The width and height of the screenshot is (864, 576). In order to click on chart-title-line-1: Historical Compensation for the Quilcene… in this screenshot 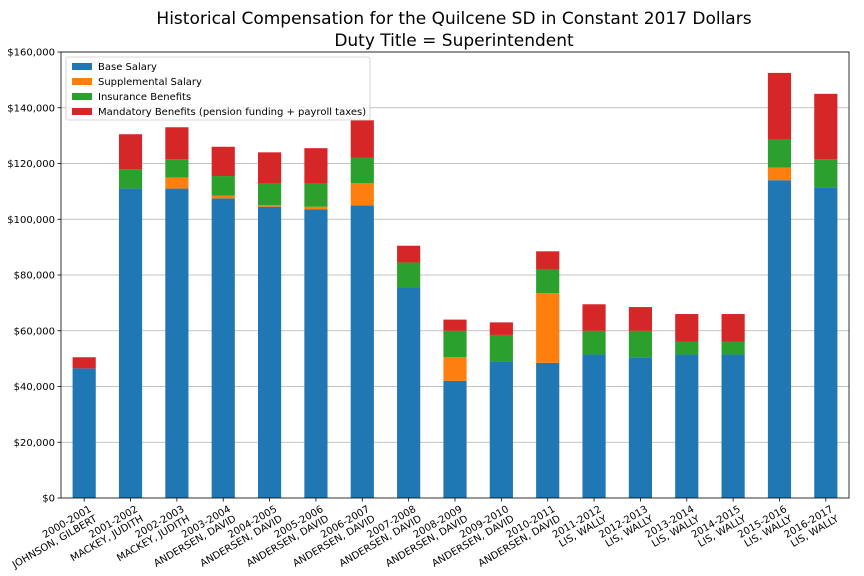, I will do `click(454, 19)`.